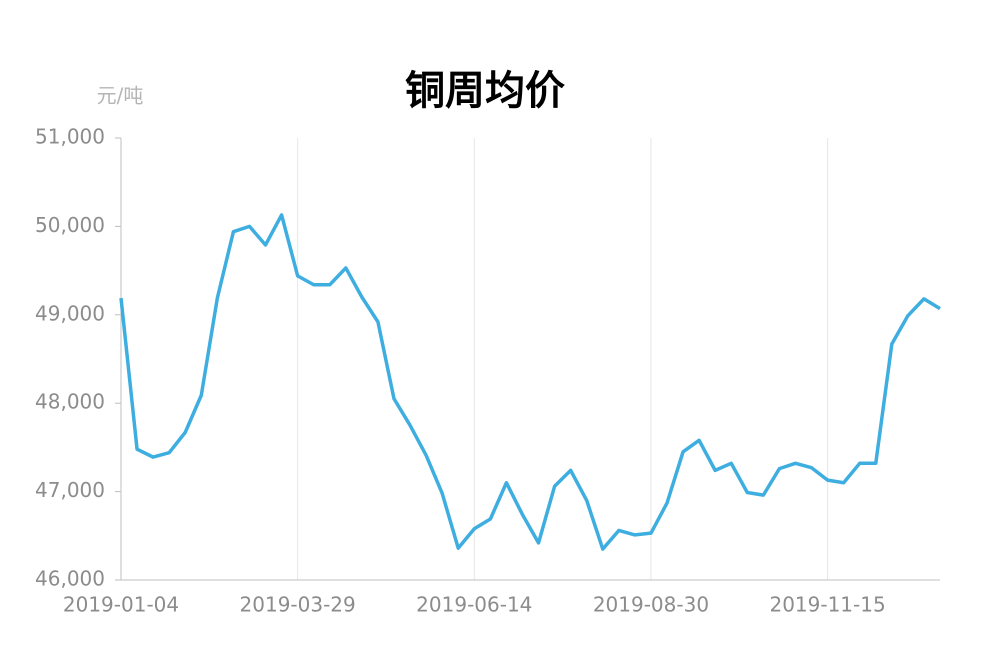  What do you see at coordinates (70, 313) in the screenshot?
I see `y-tick-label: 49,000` at bounding box center [70, 313].